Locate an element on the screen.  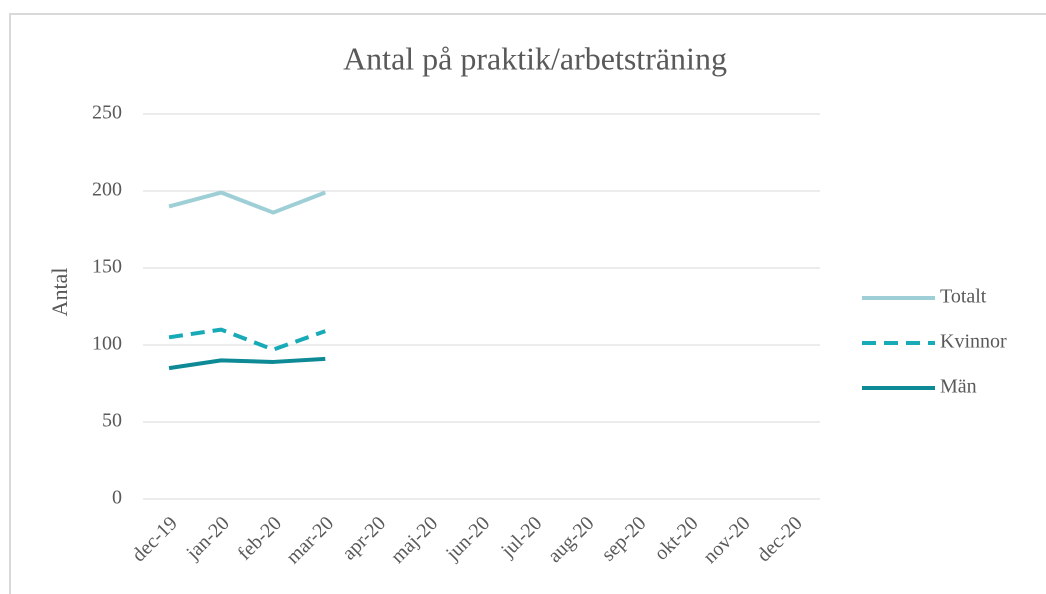
x-tick-label: dec-19 is located at coordinates (155, 539).